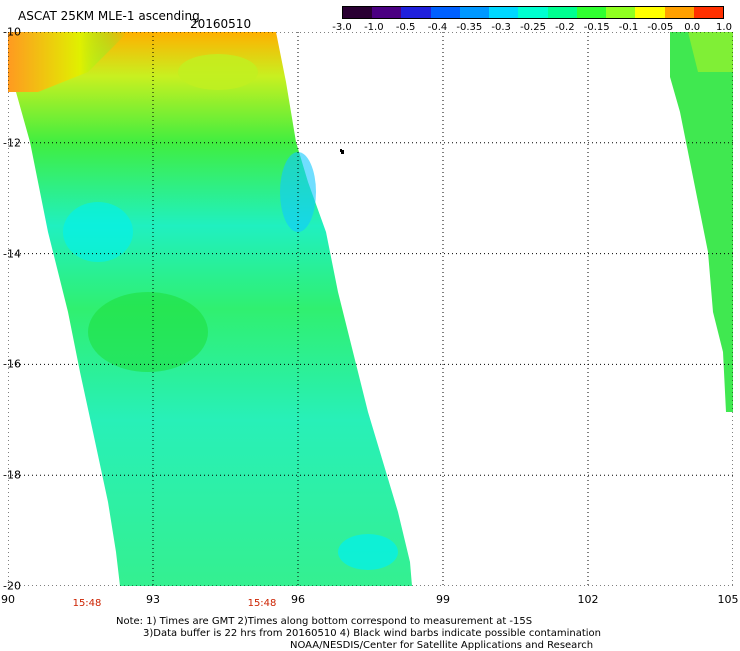  What do you see at coordinates (596, 27) in the screenshot?
I see `color-scale-tick-label: -0.15` at bounding box center [596, 27].